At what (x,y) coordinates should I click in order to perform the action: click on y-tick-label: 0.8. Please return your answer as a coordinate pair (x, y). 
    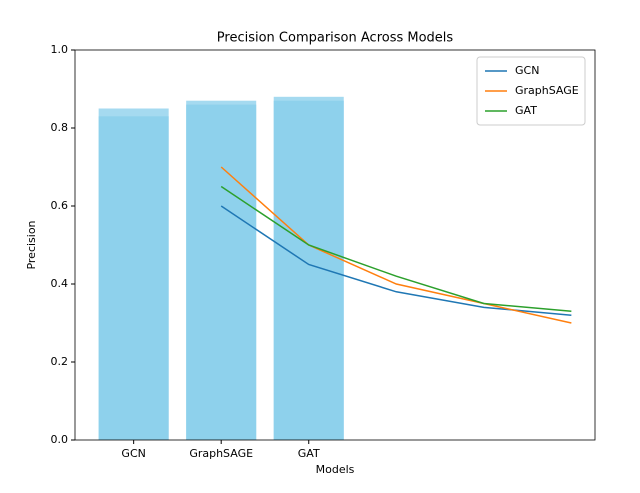
    Looking at the image, I should click on (60, 127).